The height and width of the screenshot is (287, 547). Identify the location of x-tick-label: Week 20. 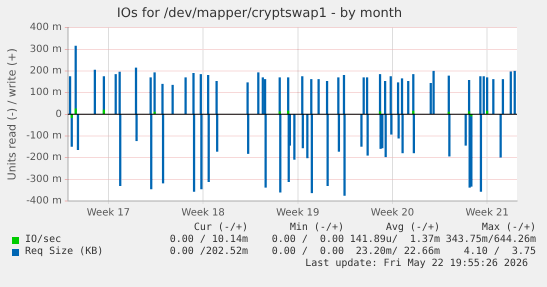
(392, 213).